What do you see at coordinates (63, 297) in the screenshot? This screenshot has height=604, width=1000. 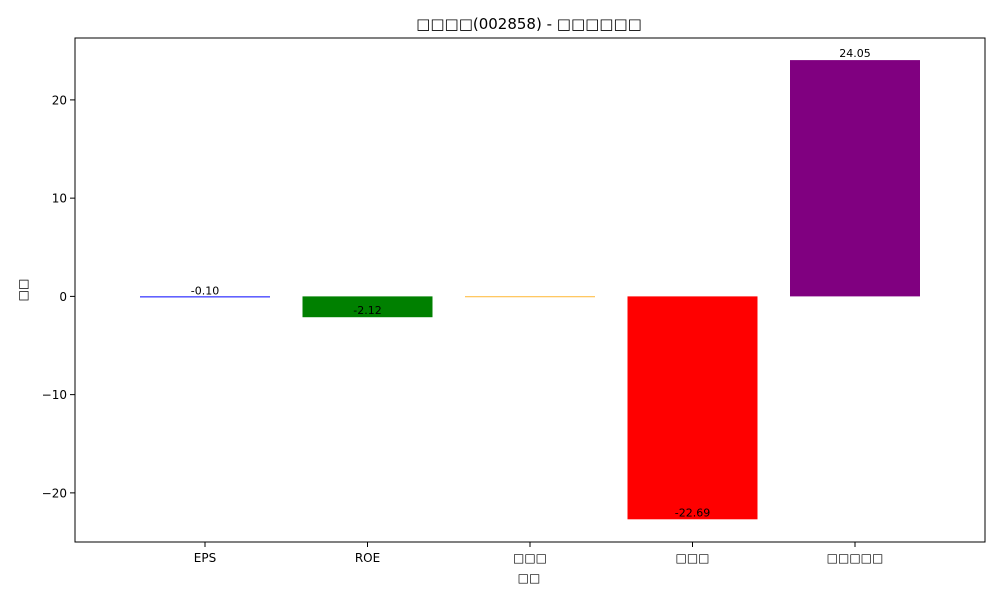 I see `y-tick-label: 0` at bounding box center [63, 297].